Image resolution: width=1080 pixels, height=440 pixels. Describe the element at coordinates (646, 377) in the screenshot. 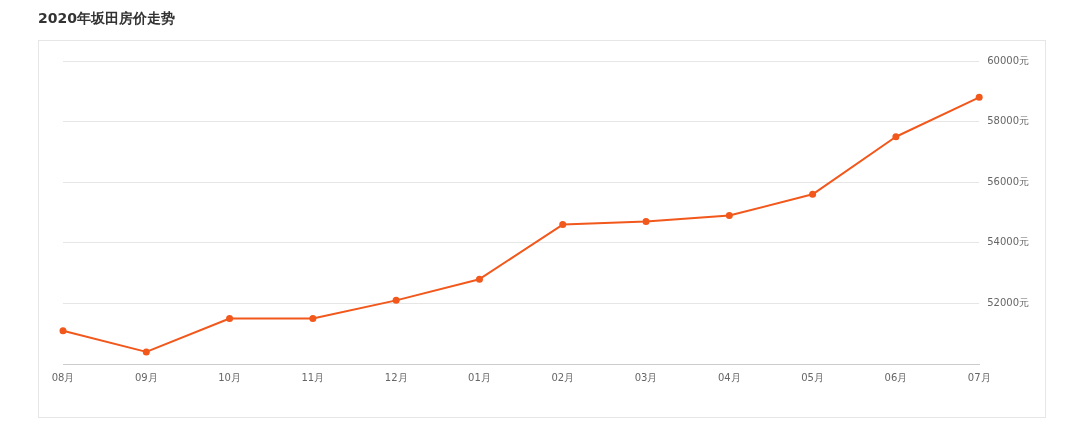

I see `x-tick-label: 03月` at that location.